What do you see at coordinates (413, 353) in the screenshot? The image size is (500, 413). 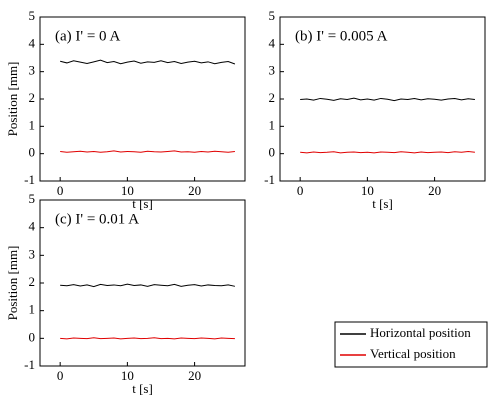 I see `legend-label: Vertical position` at bounding box center [413, 353].